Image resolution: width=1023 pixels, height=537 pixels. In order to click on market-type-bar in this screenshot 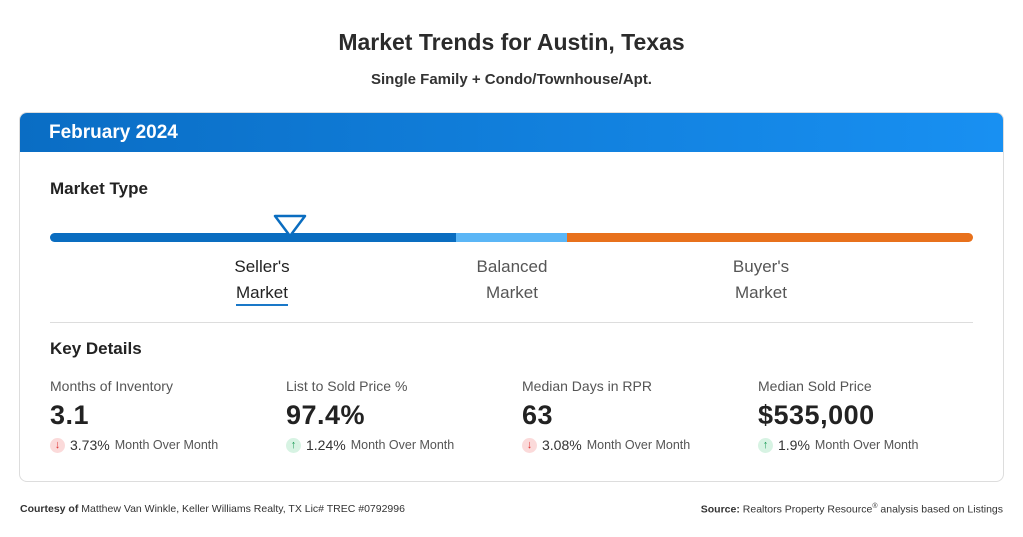, I will do `click(511, 237)`.